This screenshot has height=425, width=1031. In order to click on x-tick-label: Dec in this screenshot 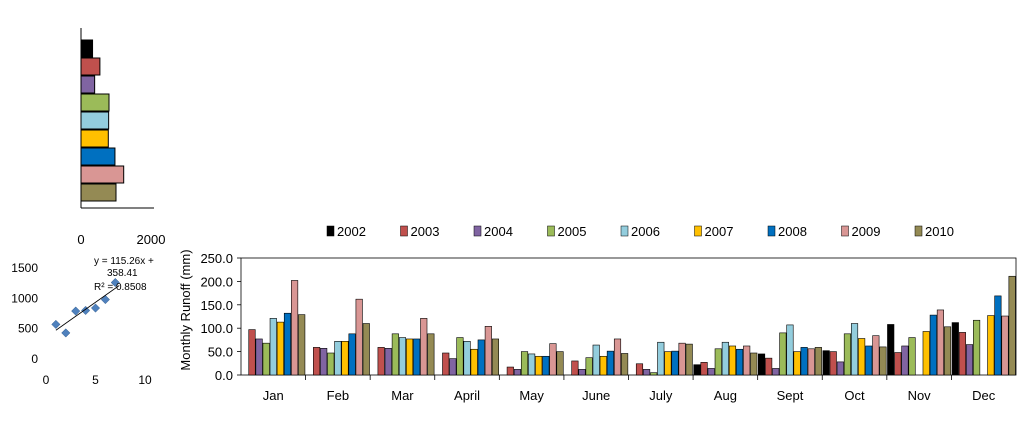, I will do `click(984, 395)`.